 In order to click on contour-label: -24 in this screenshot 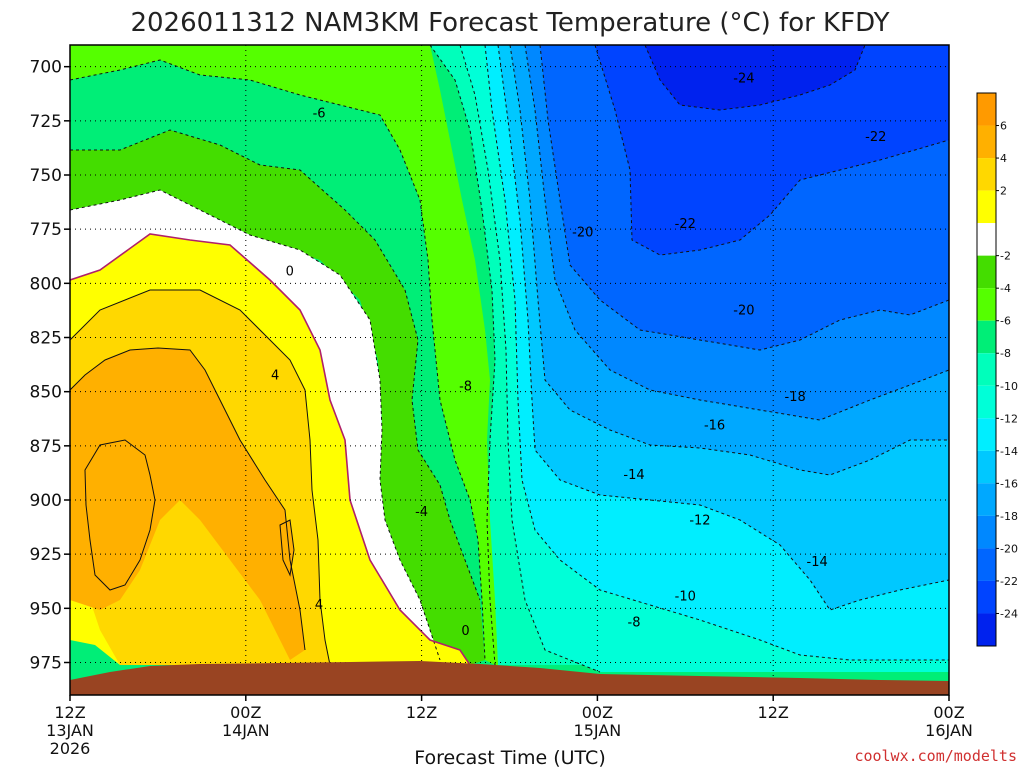, I will do `click(743, 79)`.